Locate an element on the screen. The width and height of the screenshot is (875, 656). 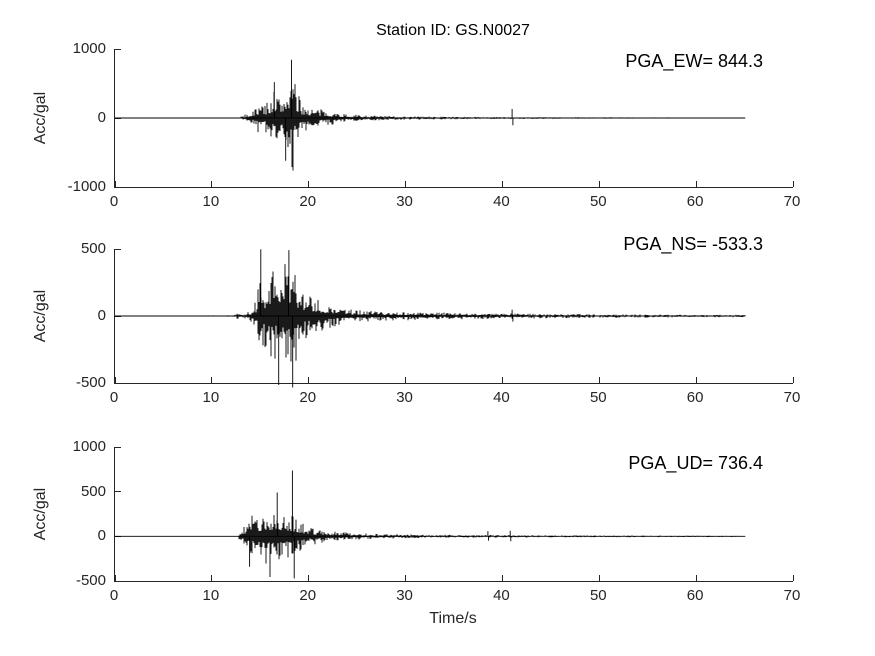
waveform-ew is located at coordinates (430, 115).